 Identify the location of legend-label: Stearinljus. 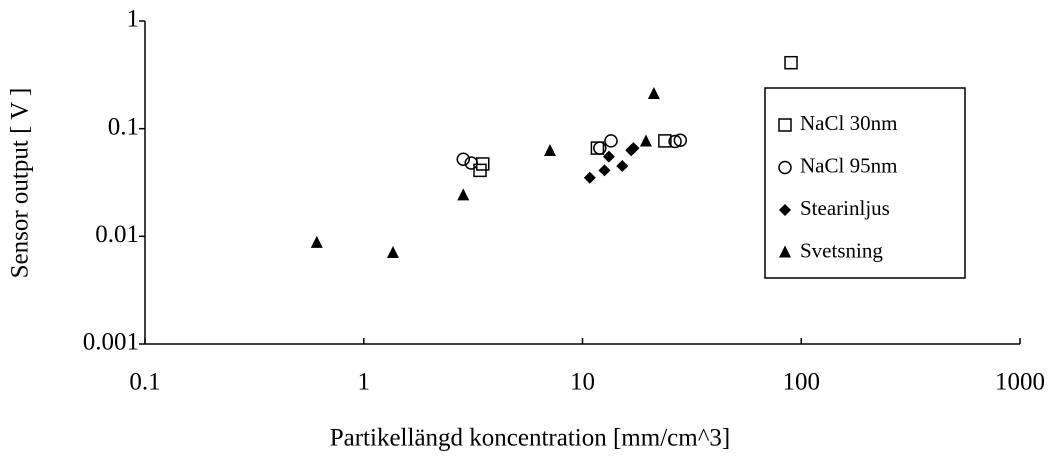
(845, 208).